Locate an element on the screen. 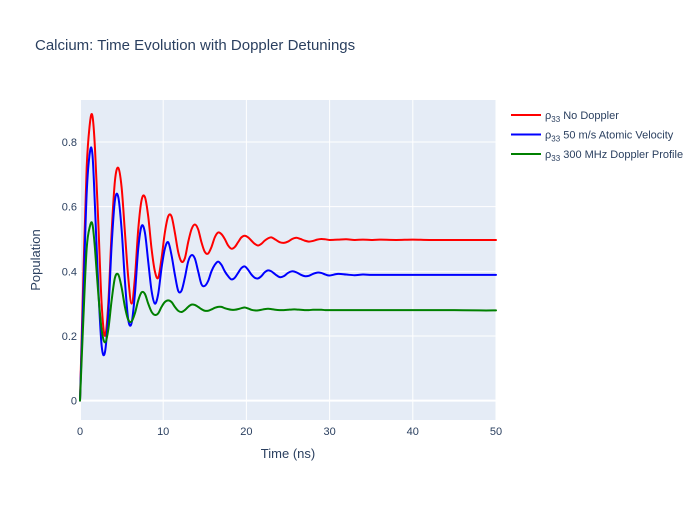  legend-label: ρ33 No Doppler is located at coordinates (582, 117).